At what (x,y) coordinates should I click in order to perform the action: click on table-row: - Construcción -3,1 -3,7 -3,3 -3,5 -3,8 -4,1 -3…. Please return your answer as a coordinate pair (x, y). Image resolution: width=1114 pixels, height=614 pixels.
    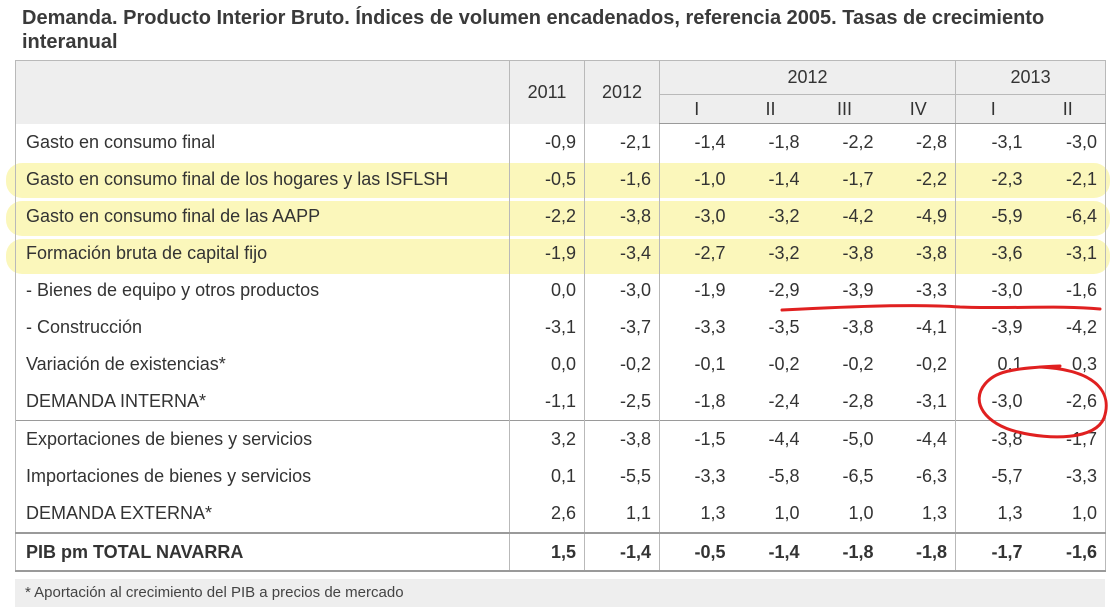
    Looking at the image, I should click on (561, 327).